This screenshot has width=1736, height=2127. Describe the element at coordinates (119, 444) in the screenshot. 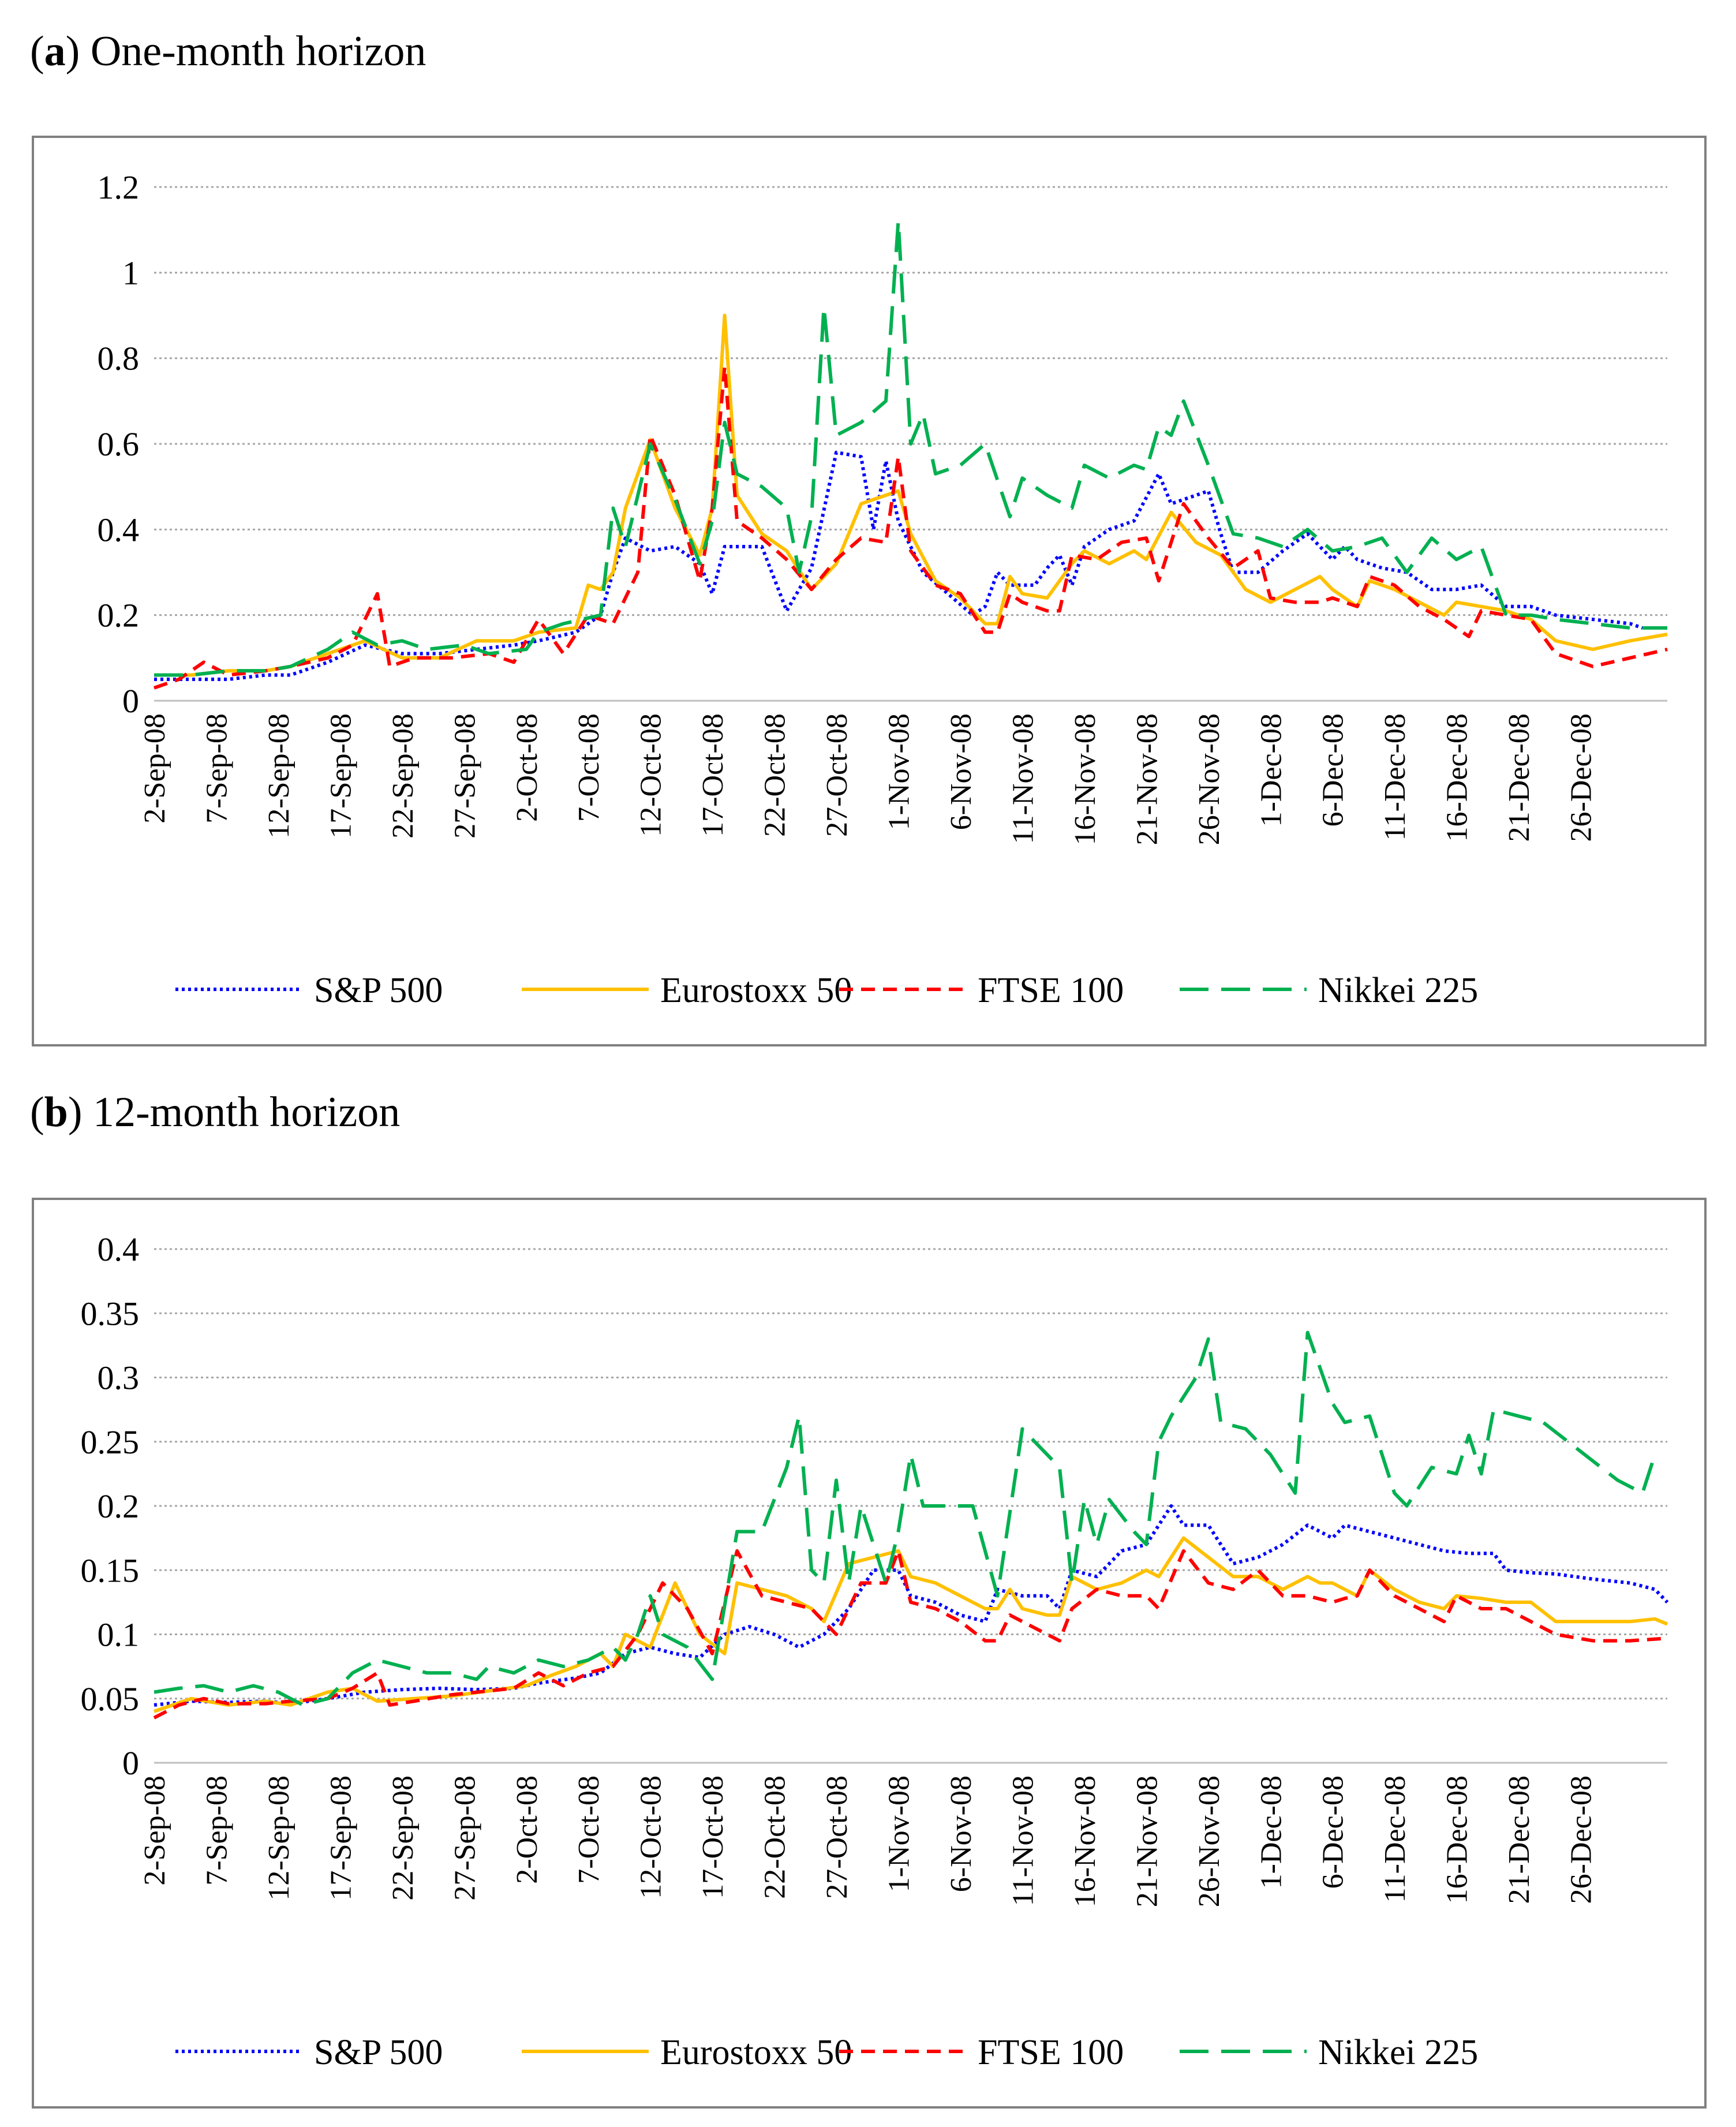

I see `y-tick-label: 0.6` at that location.